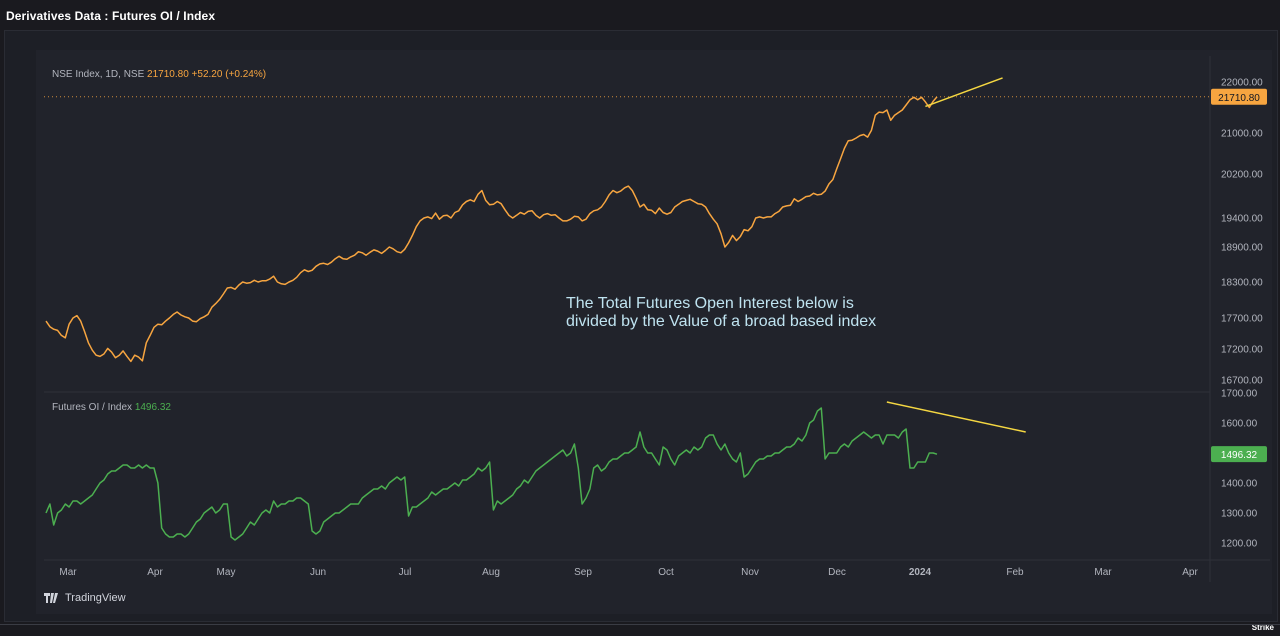  What do you see at coordinates (229, 74) in the screenshot?
I see `top-legend-change: +52.20 (+0.24%)` at bounding box center [229, 74].